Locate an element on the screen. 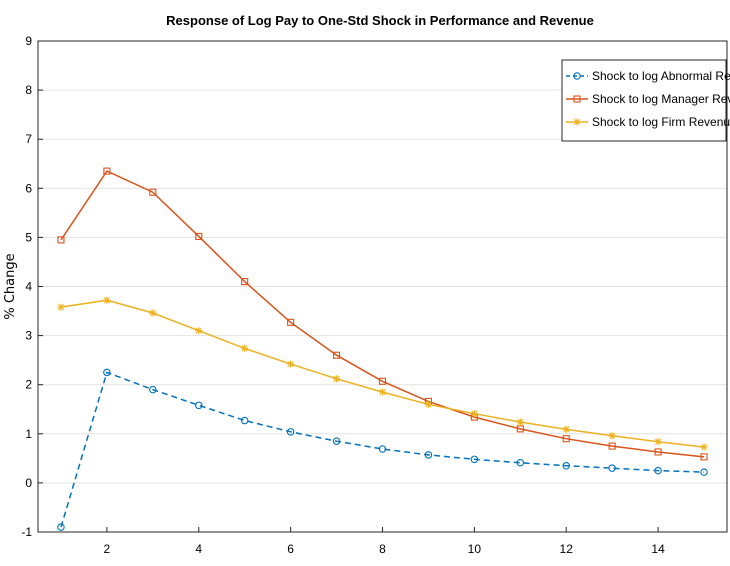  x-axis: 2 4 6 8 10 12 14 is located at coordinates (384, 541).